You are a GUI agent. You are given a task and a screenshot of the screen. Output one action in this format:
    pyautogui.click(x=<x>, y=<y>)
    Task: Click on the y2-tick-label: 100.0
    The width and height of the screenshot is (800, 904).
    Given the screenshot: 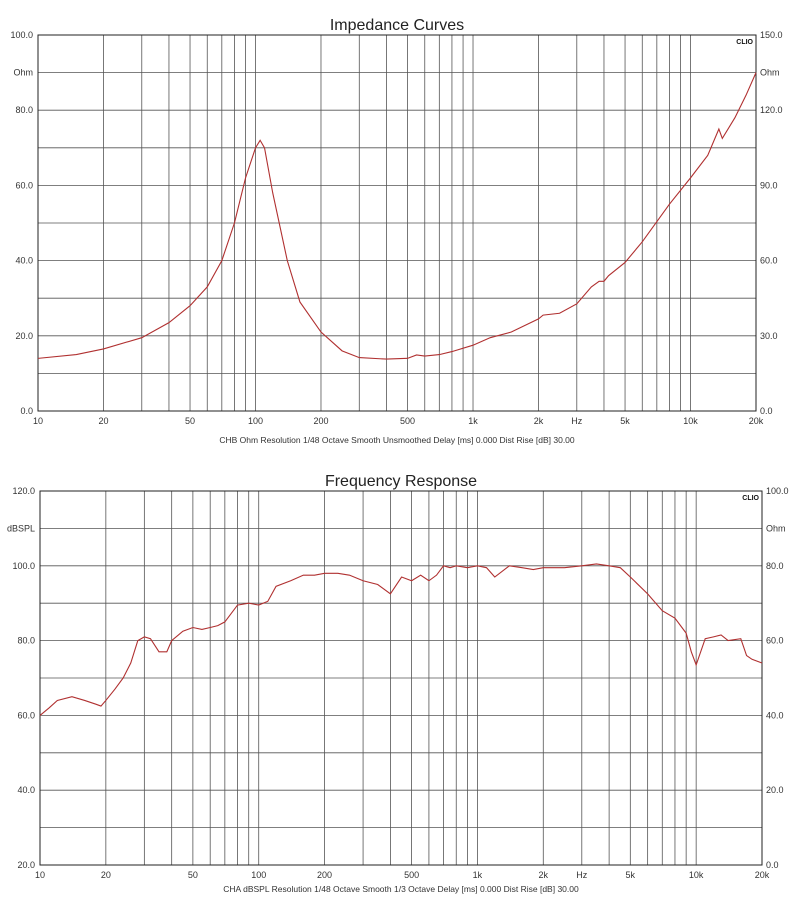 What is the action you would take?
    pyautogui.click(x=777, y=491)
    